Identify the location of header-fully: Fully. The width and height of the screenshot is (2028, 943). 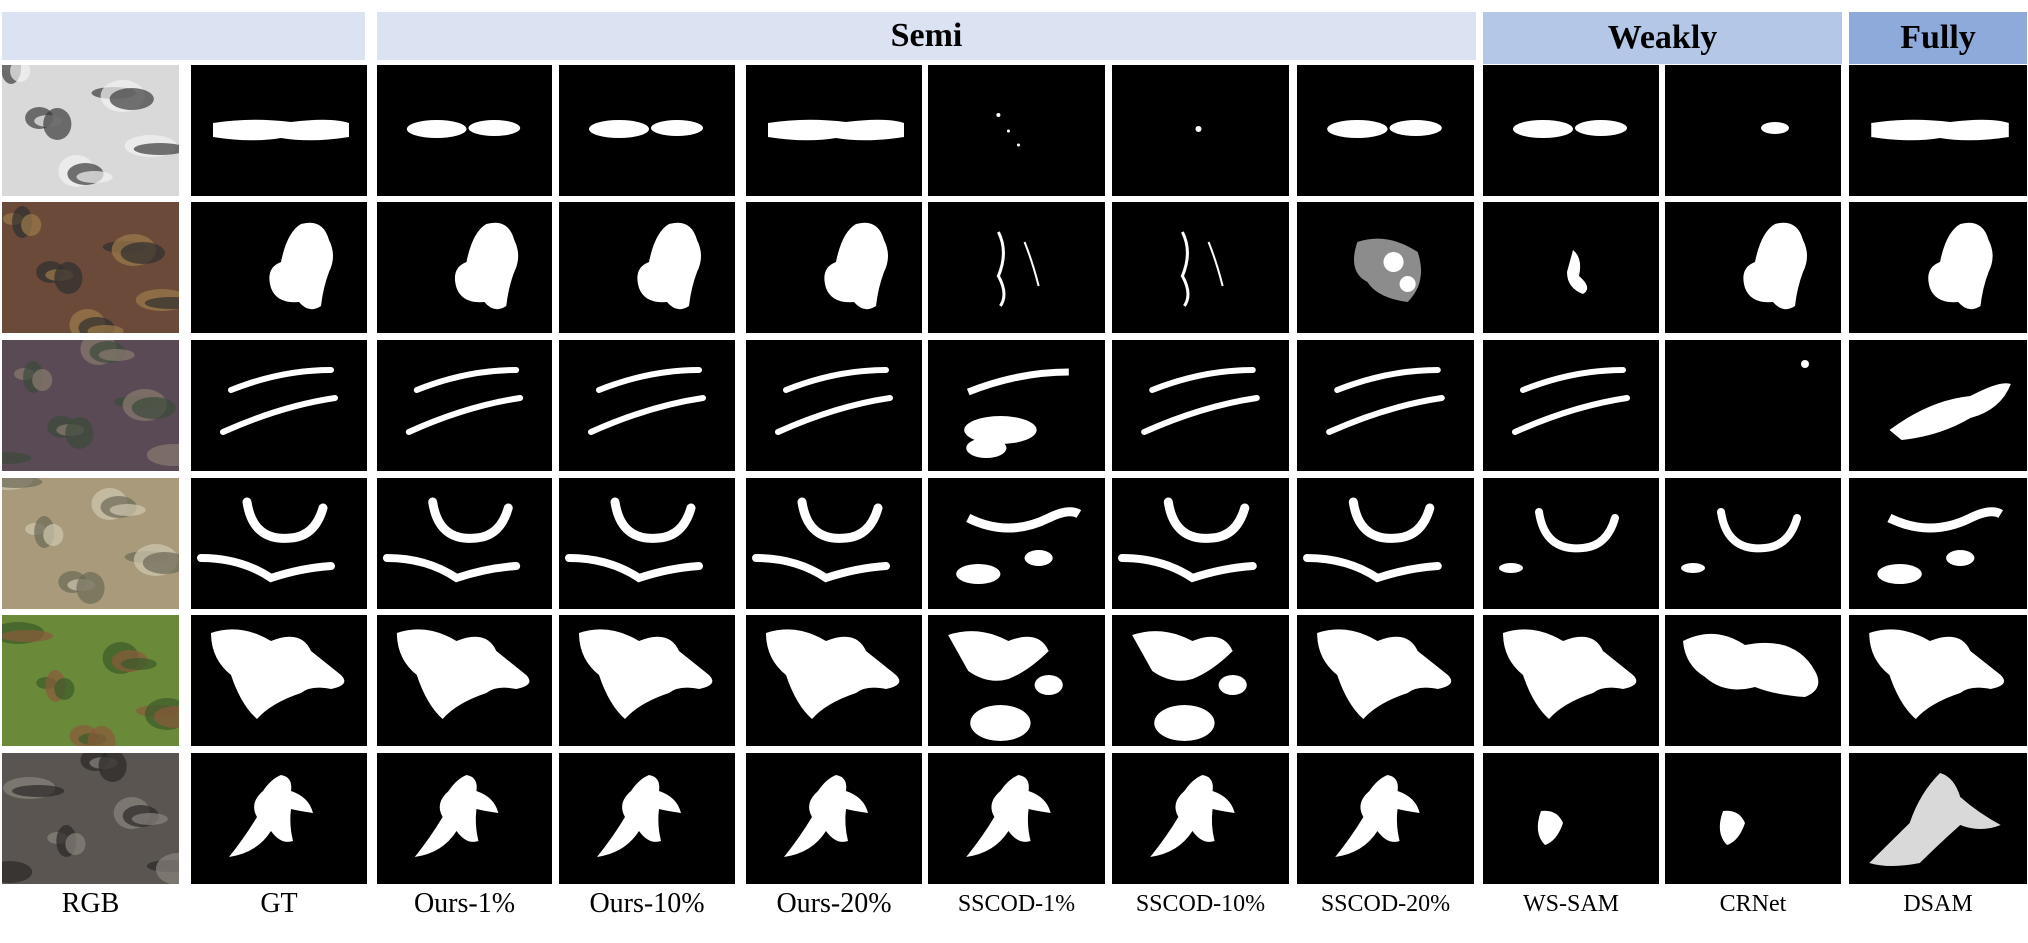
(1938, 38).